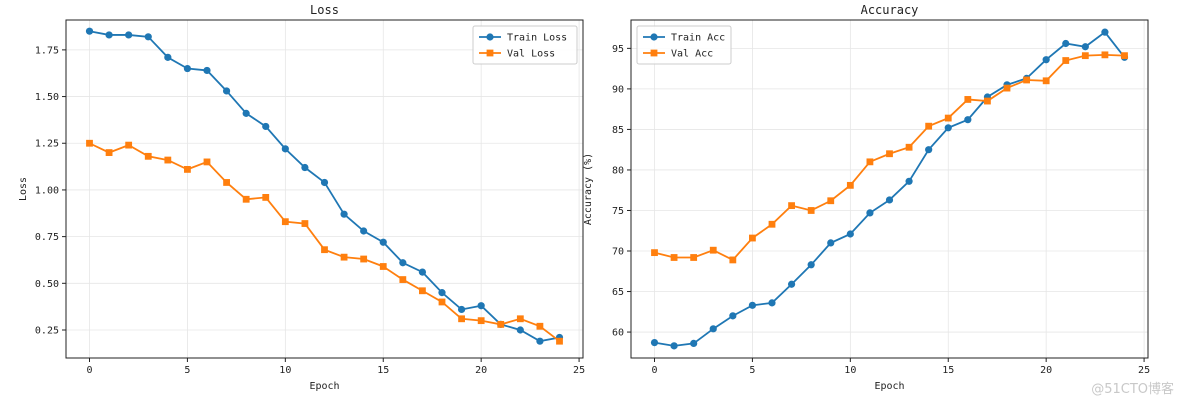 The image size is (1184, 405). What do you see at coordinates (654, 370) in the screenshot?
I see `x-tick-label: 0` at bounding box center [654, 370].